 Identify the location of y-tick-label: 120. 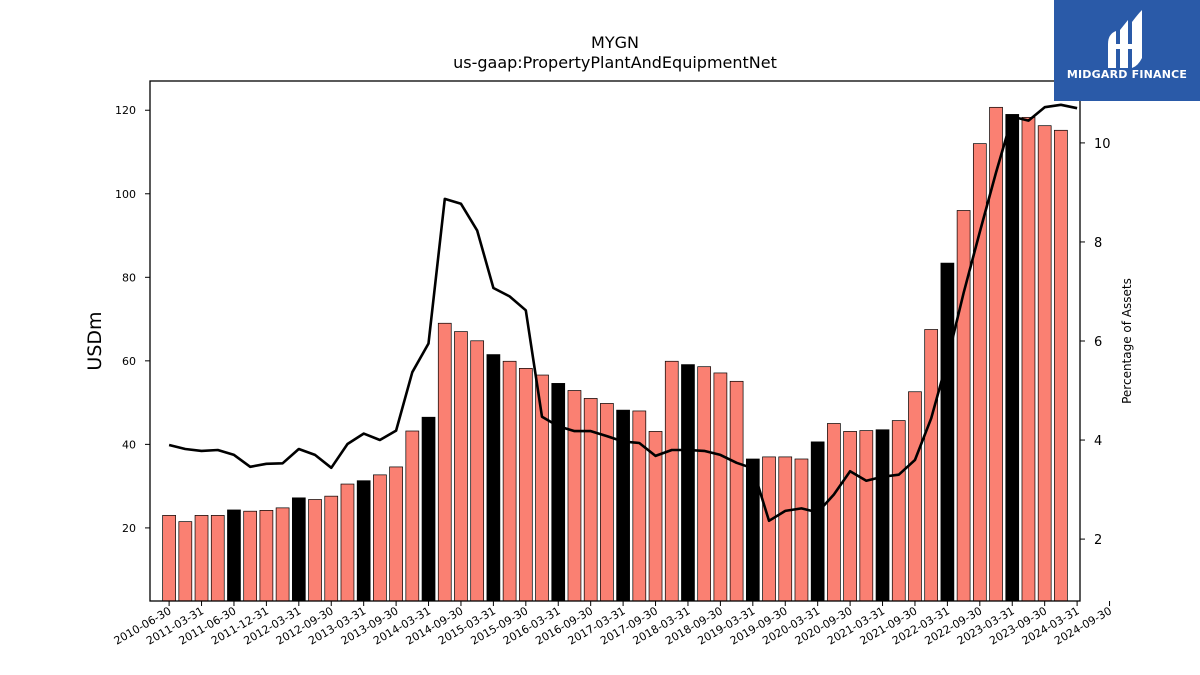
(125, 110).